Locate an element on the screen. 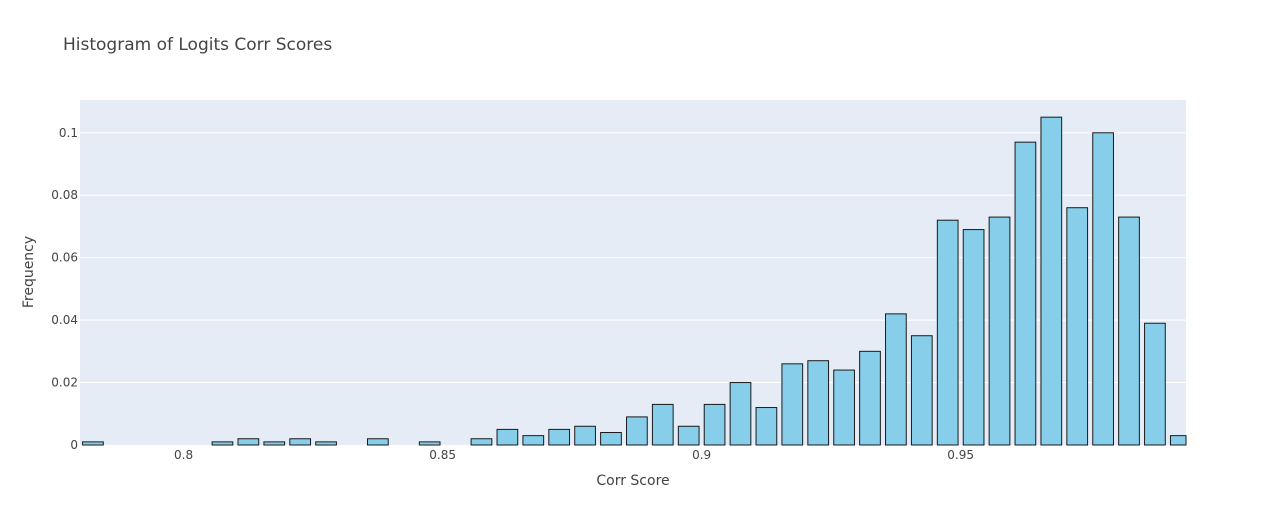 Image resolution: width=1266 pixels, height=525 pixels. y-tick-label: 0.08 is located at coordinates (64, 195).